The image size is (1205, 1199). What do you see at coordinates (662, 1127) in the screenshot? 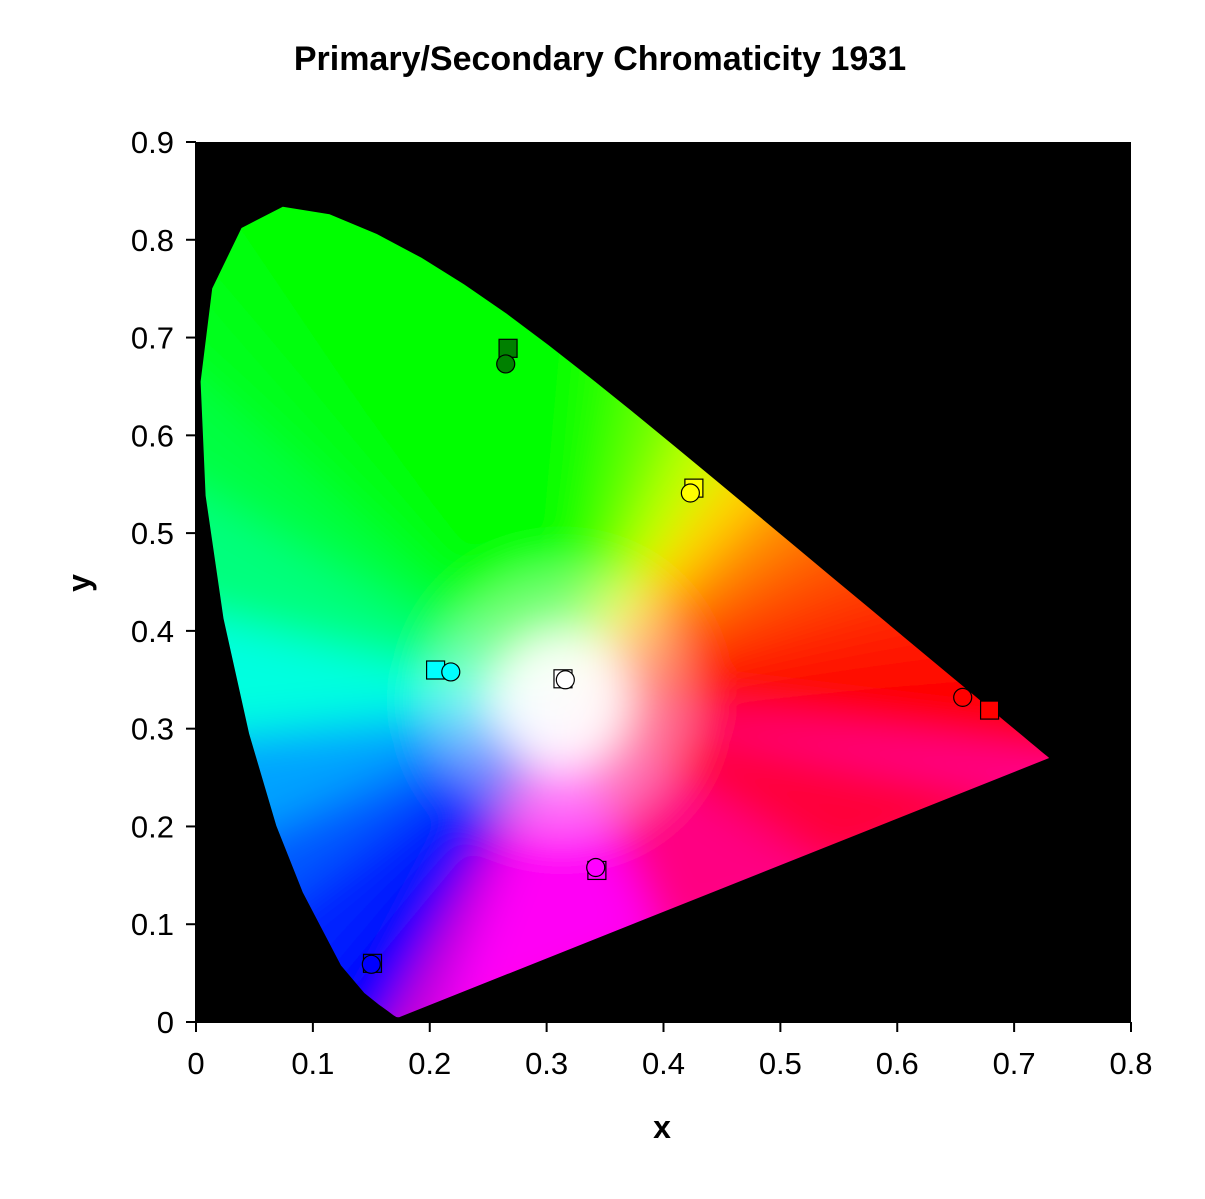
I see `x-axis-label: x` at bounding box center [662, 1127].